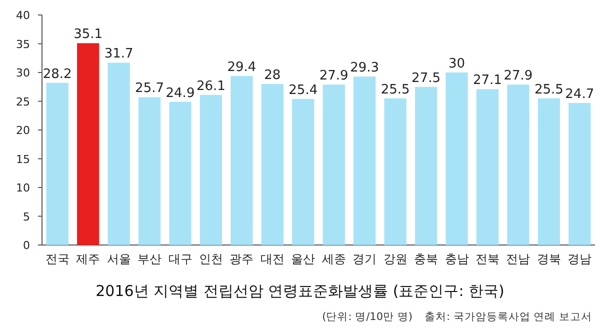 Image resolution: width=600 pixels, height=329 pixels. Describe the element at coordinates (180, 259) in the screenshot. I see `x-tick-label: 대구` at that location.